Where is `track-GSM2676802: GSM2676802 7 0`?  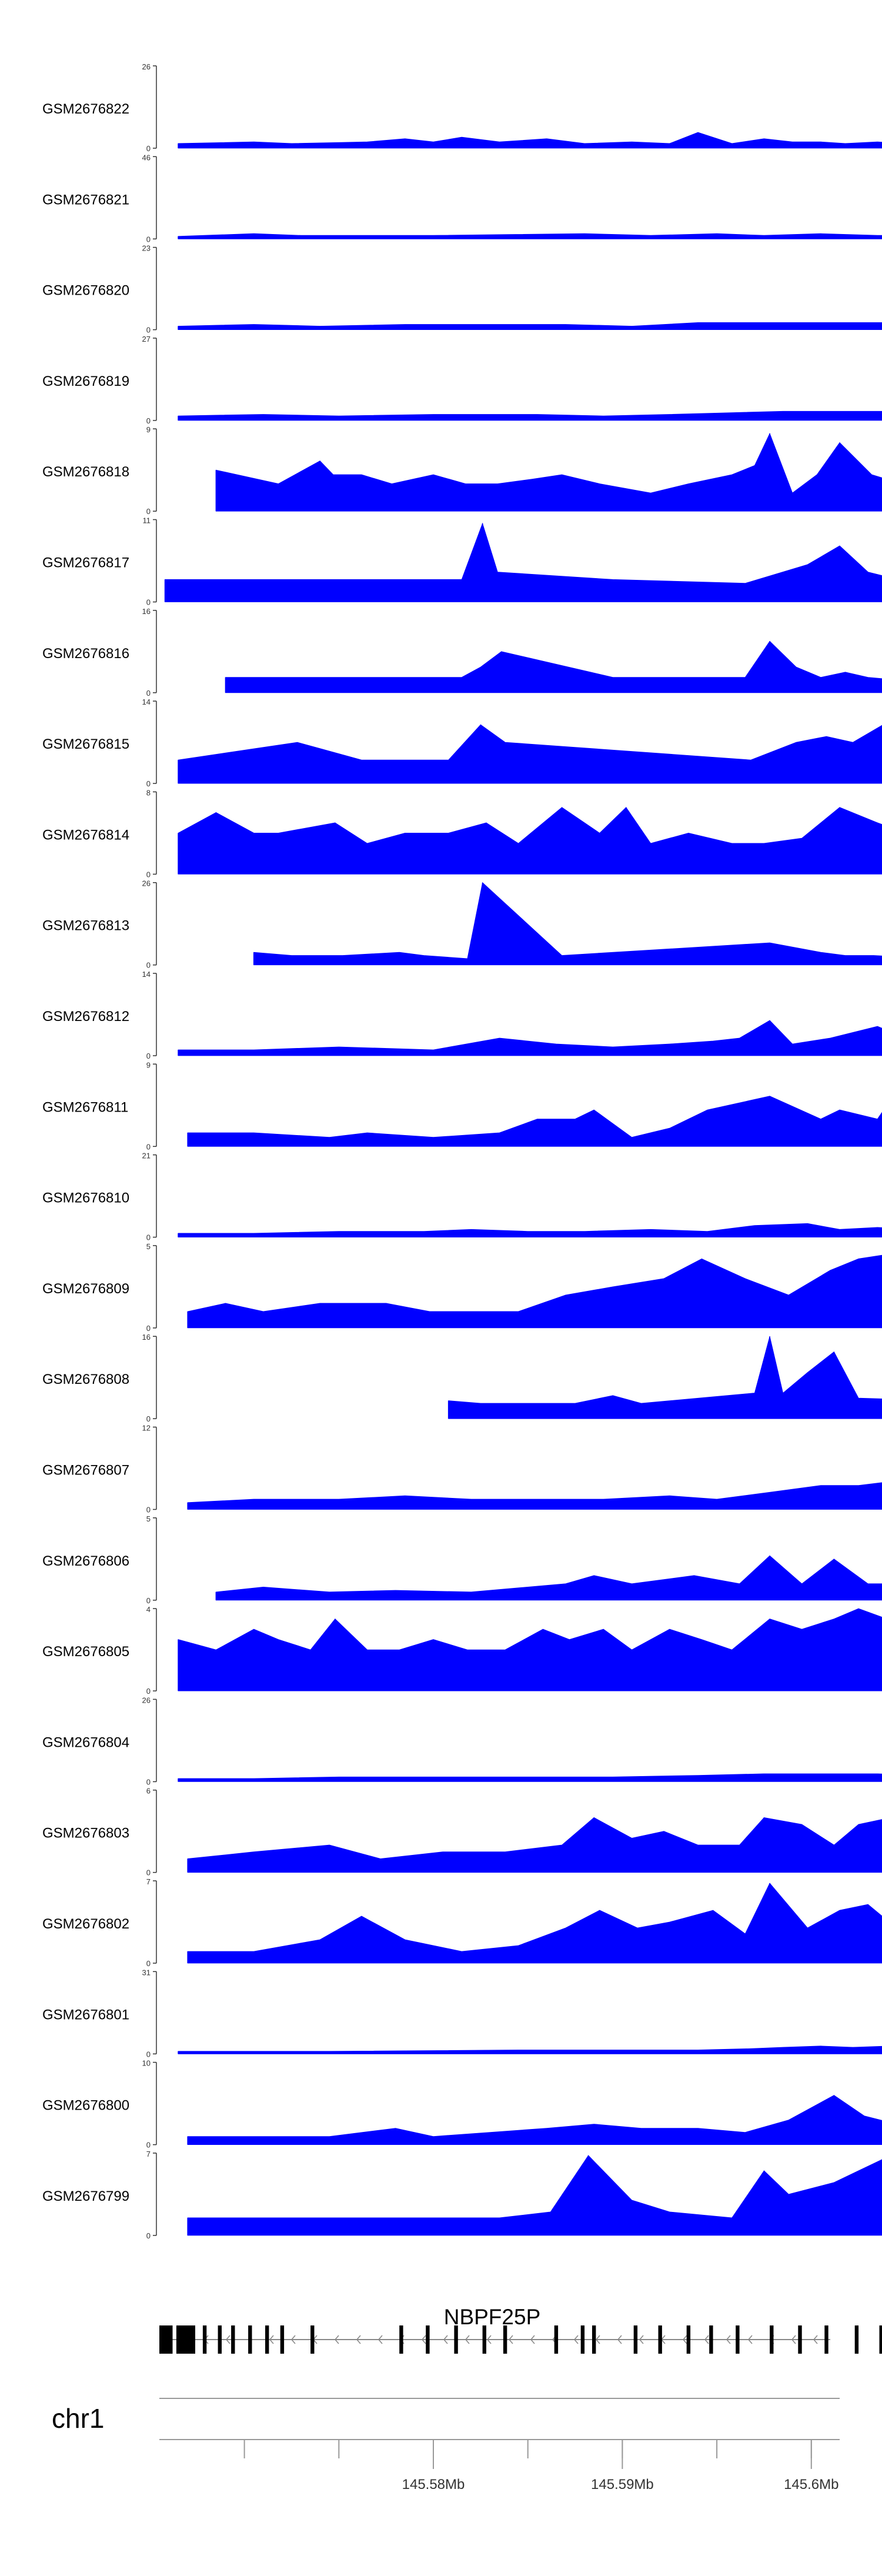 track-GSM2676802: GSM2676802 7 0 is located at coordinates (462, 1922).